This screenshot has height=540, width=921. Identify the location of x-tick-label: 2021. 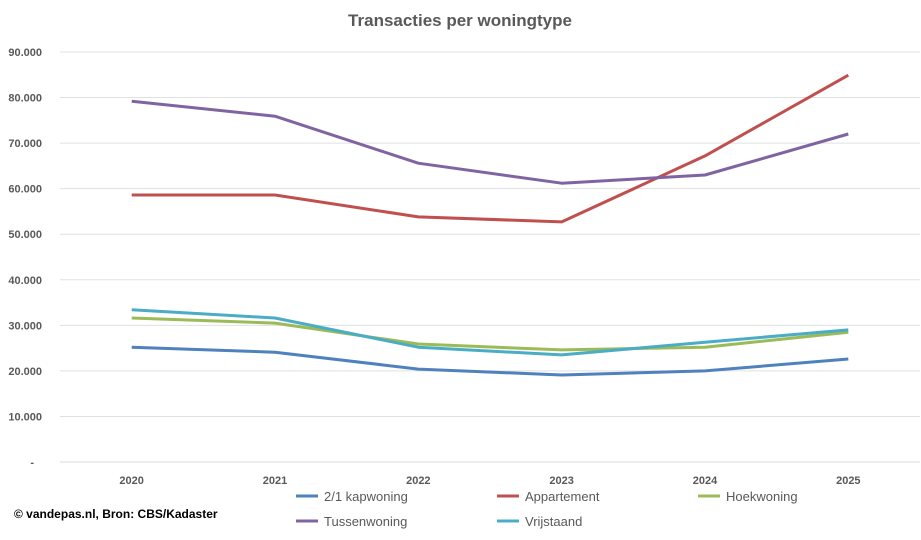
(275, 481).